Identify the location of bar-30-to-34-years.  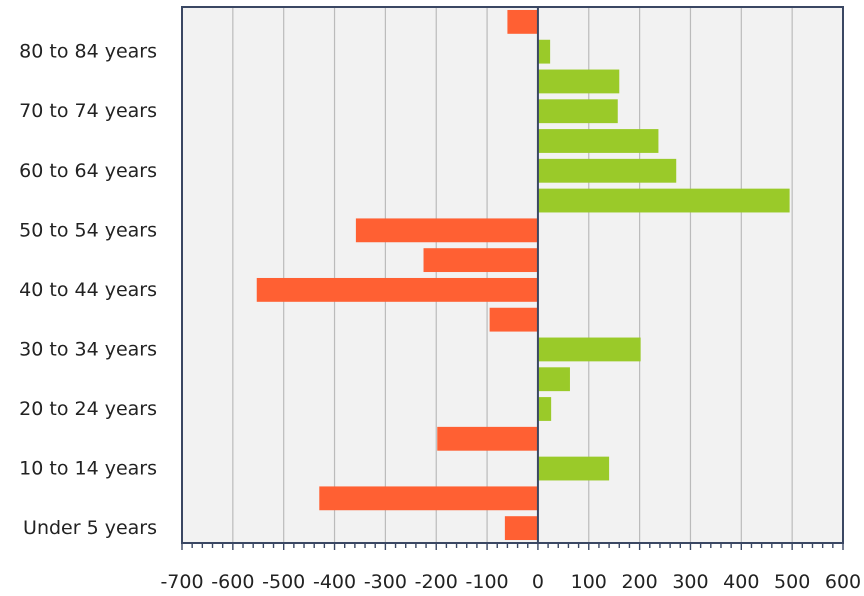
(589, 349).